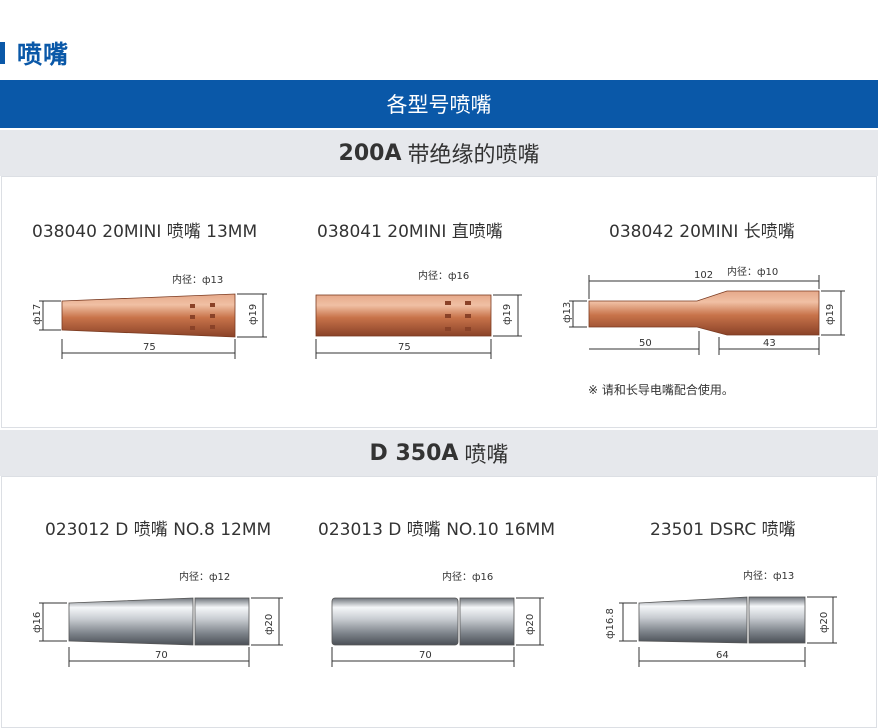  Describe the element at coordinates (414, 453) in the screenshot. I see `section-title-strong: D 350A` at that location.